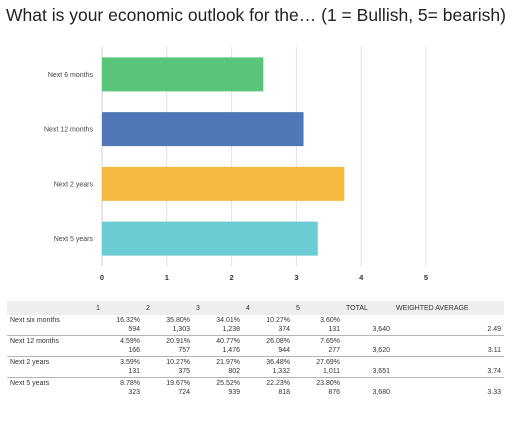 This screenshot has width=512, height=422. I want to click on response-cell: 25.52% 939, so click(218, 387).